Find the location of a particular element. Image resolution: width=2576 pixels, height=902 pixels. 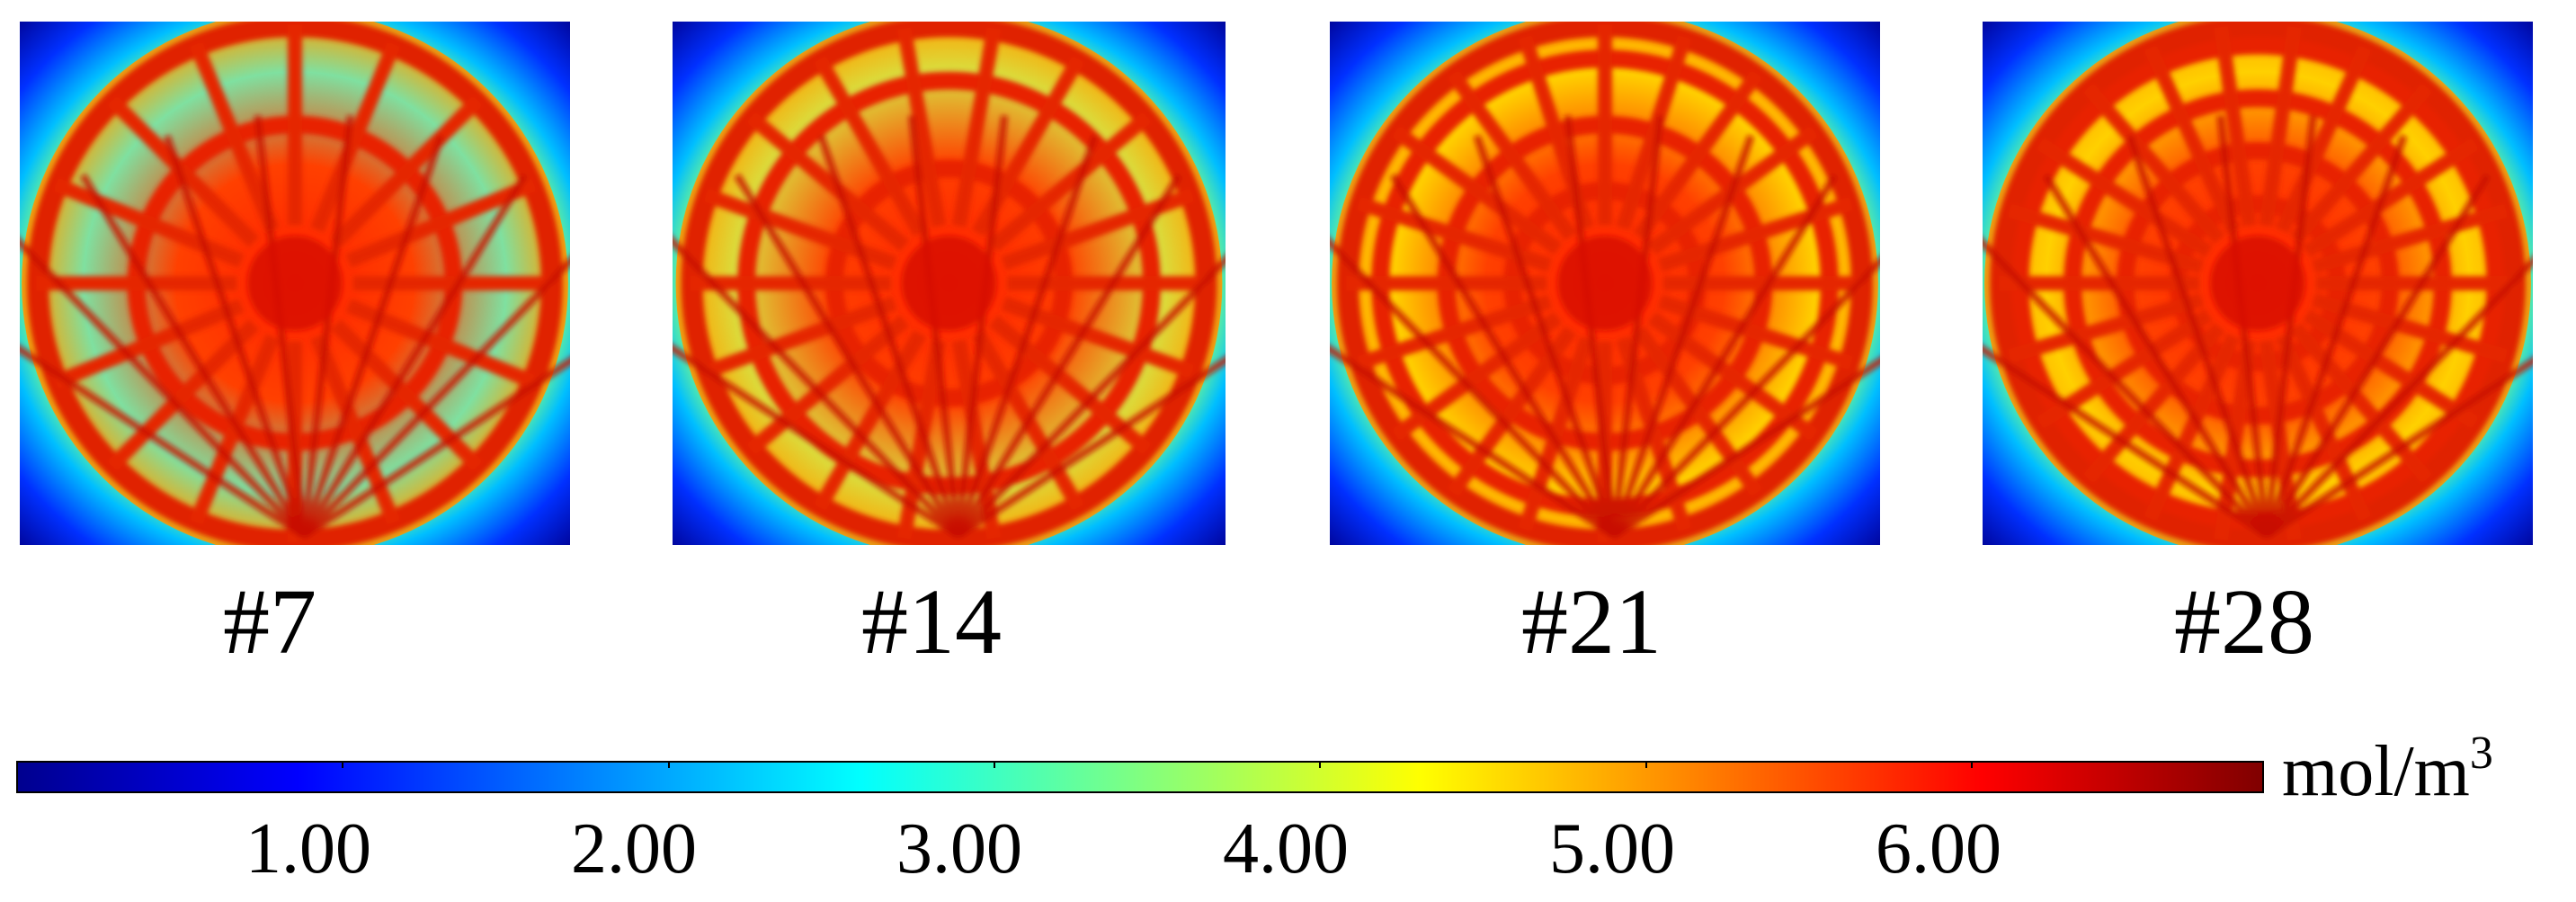

tick-label-3: 3.00 is located at coordinates (959, 849).